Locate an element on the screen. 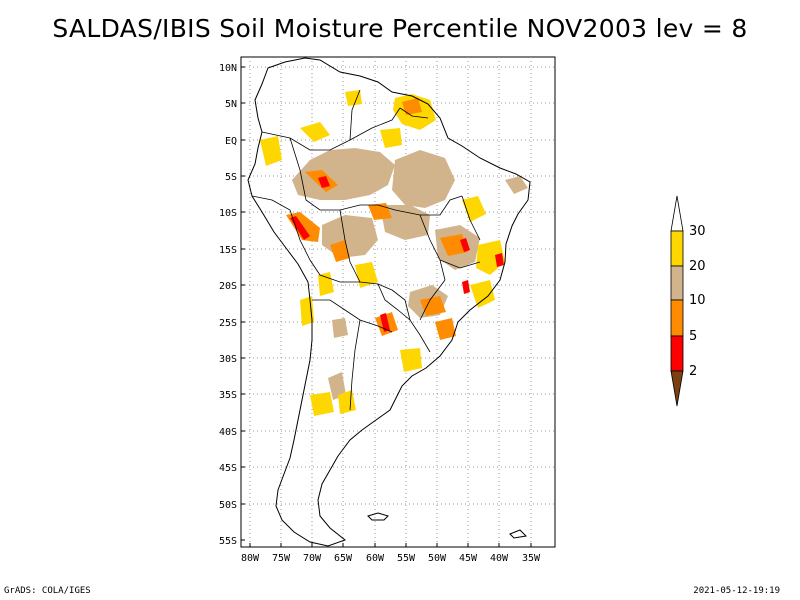 The width and height of the screenshot is (800, 600). shade-red-east is located at coordinates (465, 245).